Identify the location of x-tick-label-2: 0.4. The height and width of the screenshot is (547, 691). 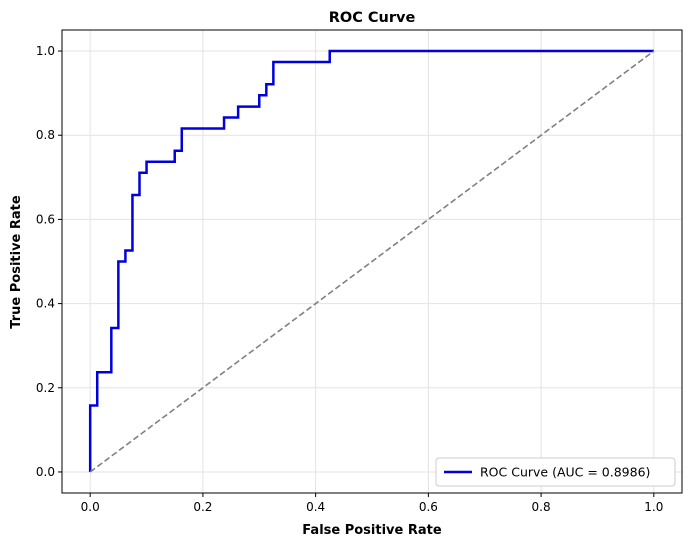
(315, 507).